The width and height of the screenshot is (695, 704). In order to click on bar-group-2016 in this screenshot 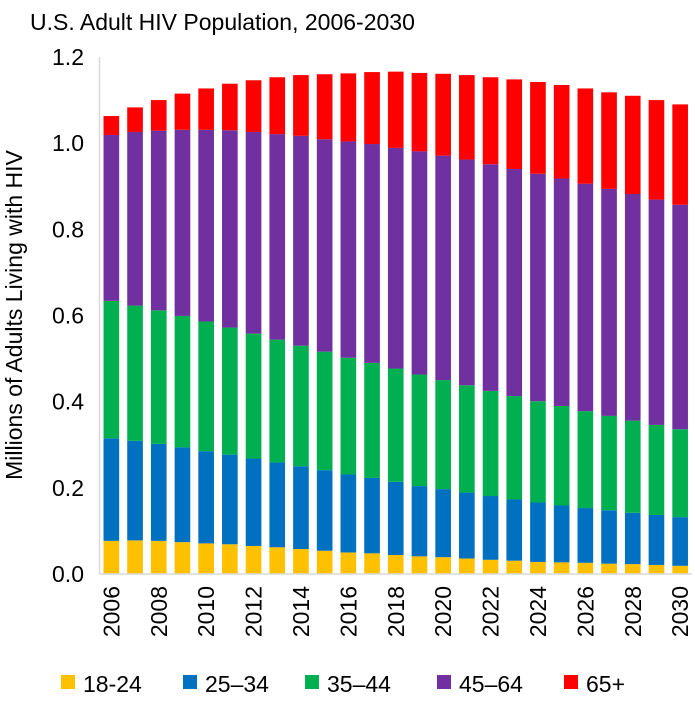, I will do `click(348, 323)`.